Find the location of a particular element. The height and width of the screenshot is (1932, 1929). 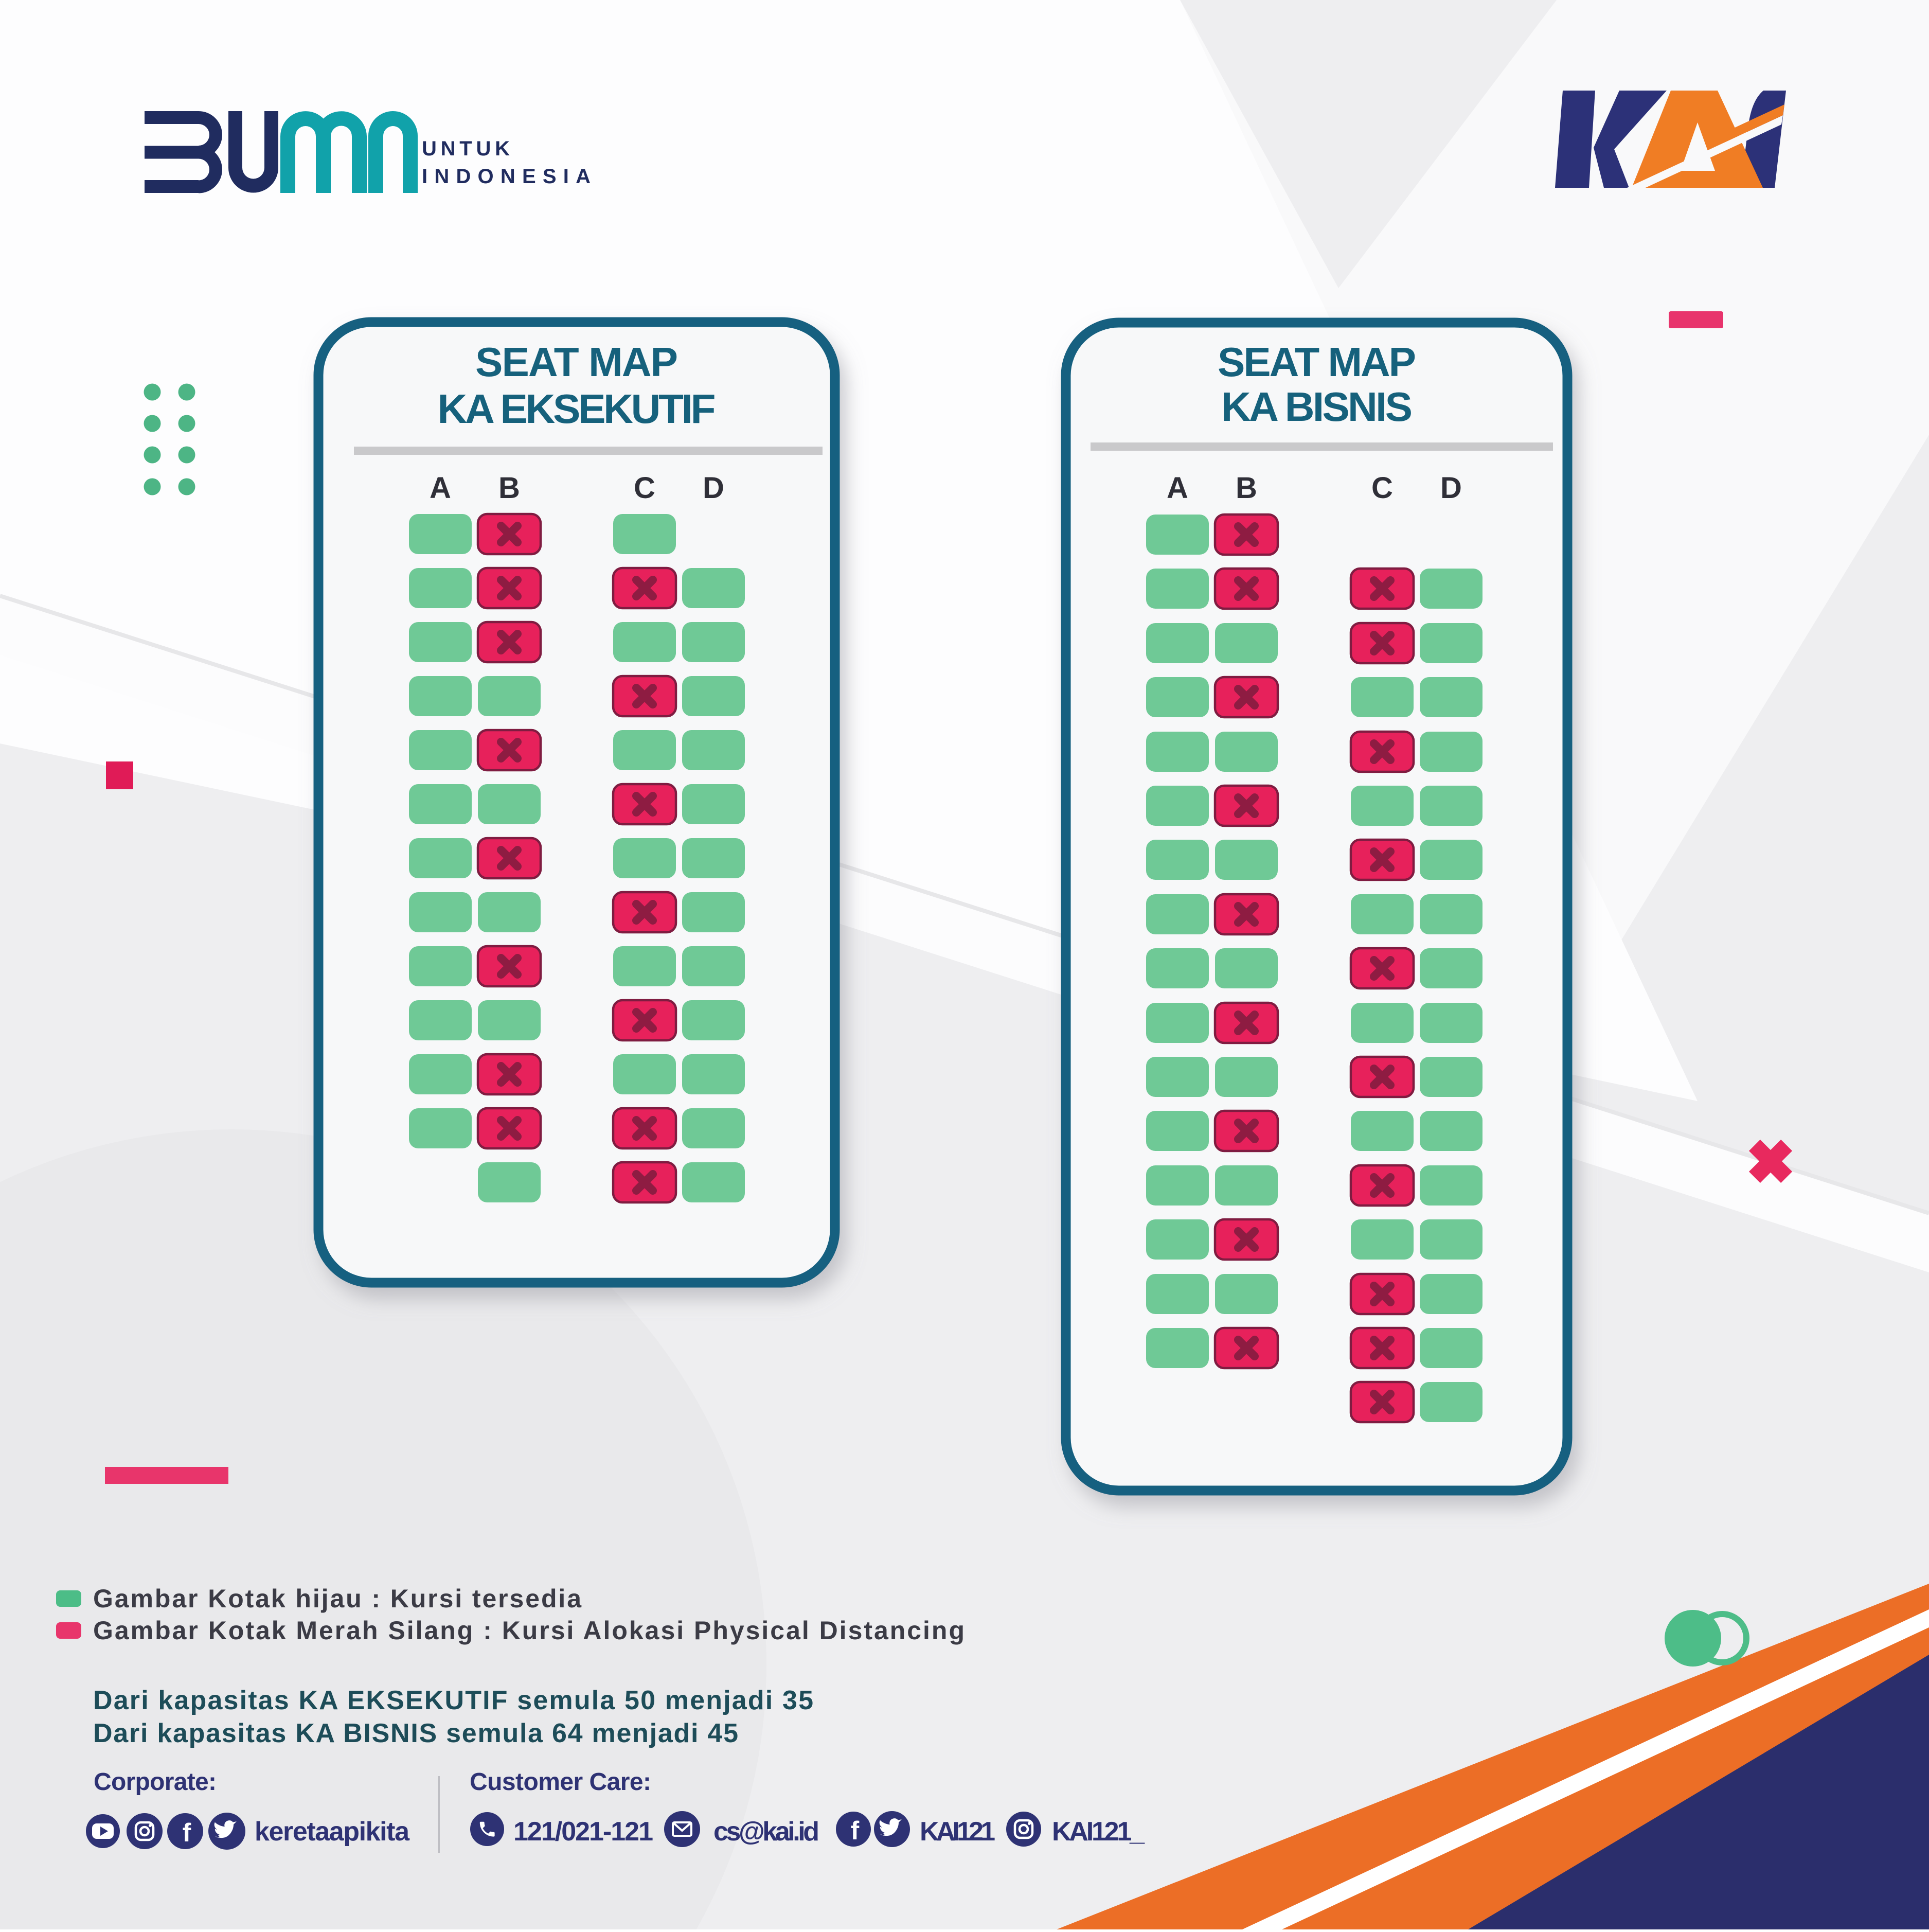

svg-text: KA EKSEKUTIF is located at coordinates (577, 409).